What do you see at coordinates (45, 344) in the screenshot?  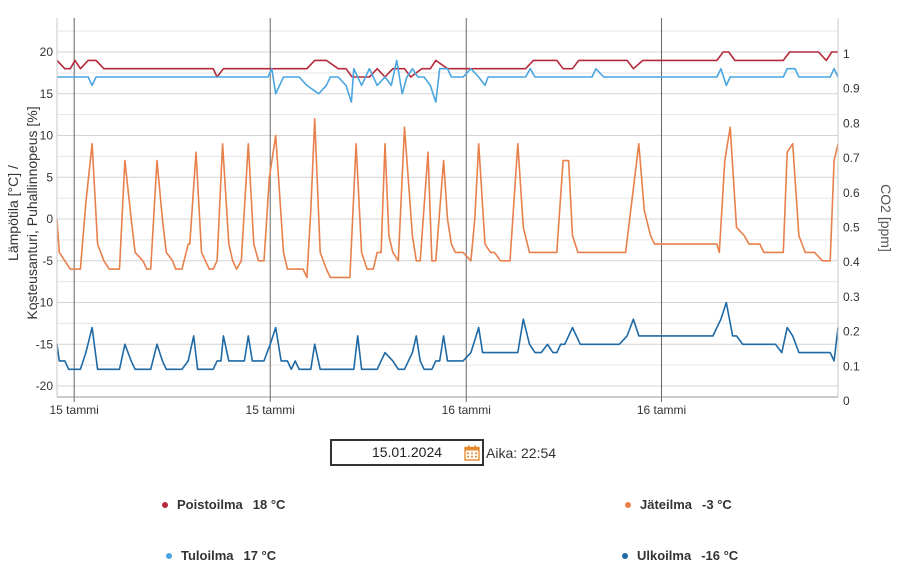 I see `y-tick-label-left: -15` at bounding box center [45, 344].